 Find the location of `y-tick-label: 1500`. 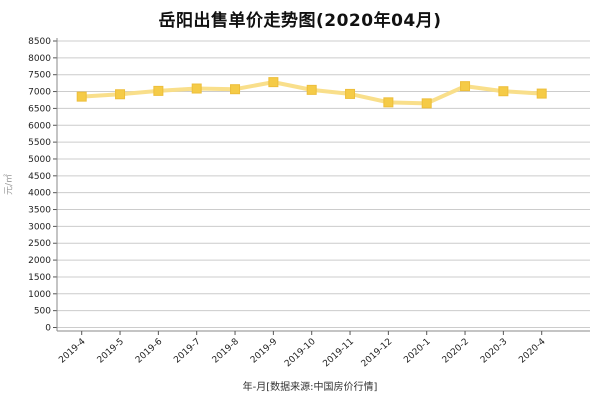

y-tick-label: 1500 is located at coordinates (39, 278).